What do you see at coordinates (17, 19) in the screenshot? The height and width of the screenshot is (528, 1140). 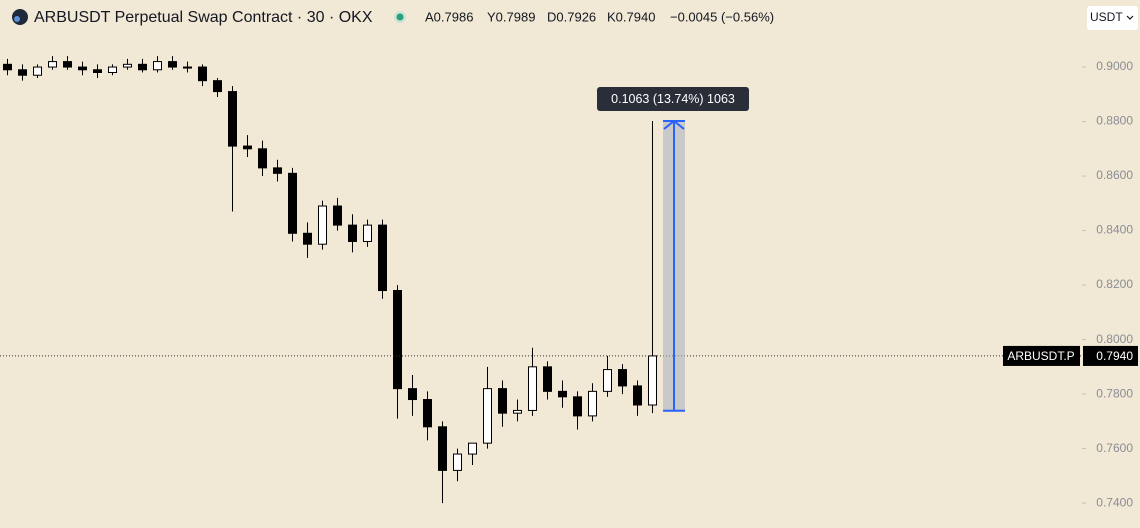 I see `exchange-logo-dot` at bounding box center [17, 19].